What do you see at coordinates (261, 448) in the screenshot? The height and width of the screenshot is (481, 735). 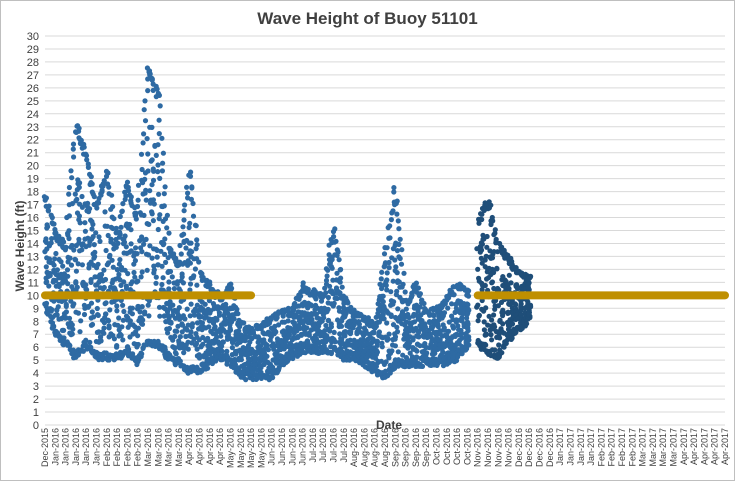 I see `x-tick-label: May-2016` at bounding box center [261, 448].